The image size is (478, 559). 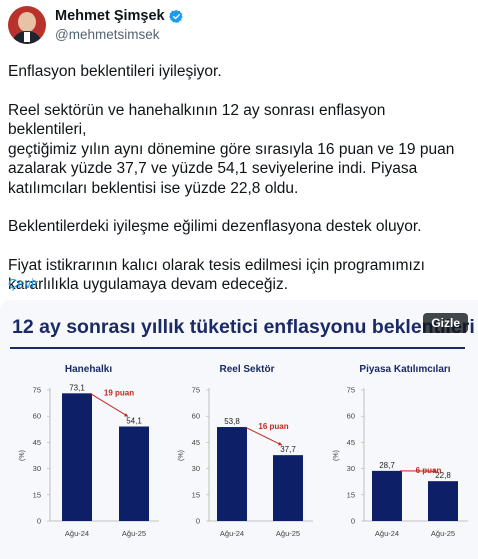 What do you see at coordinates (134, 421) in the screenshot?
I see `data-label: 54,1` at bounding box center [134, 421].